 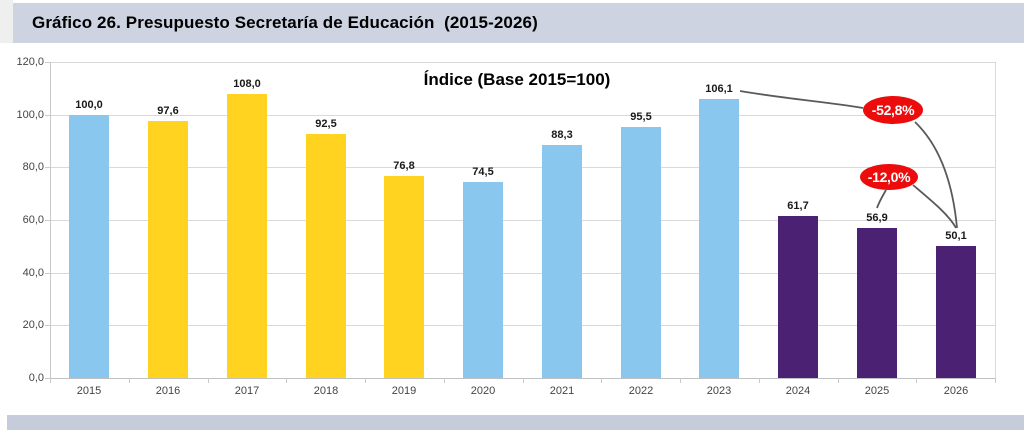 I want to click on bar-2022, so click(x=641, y=252).